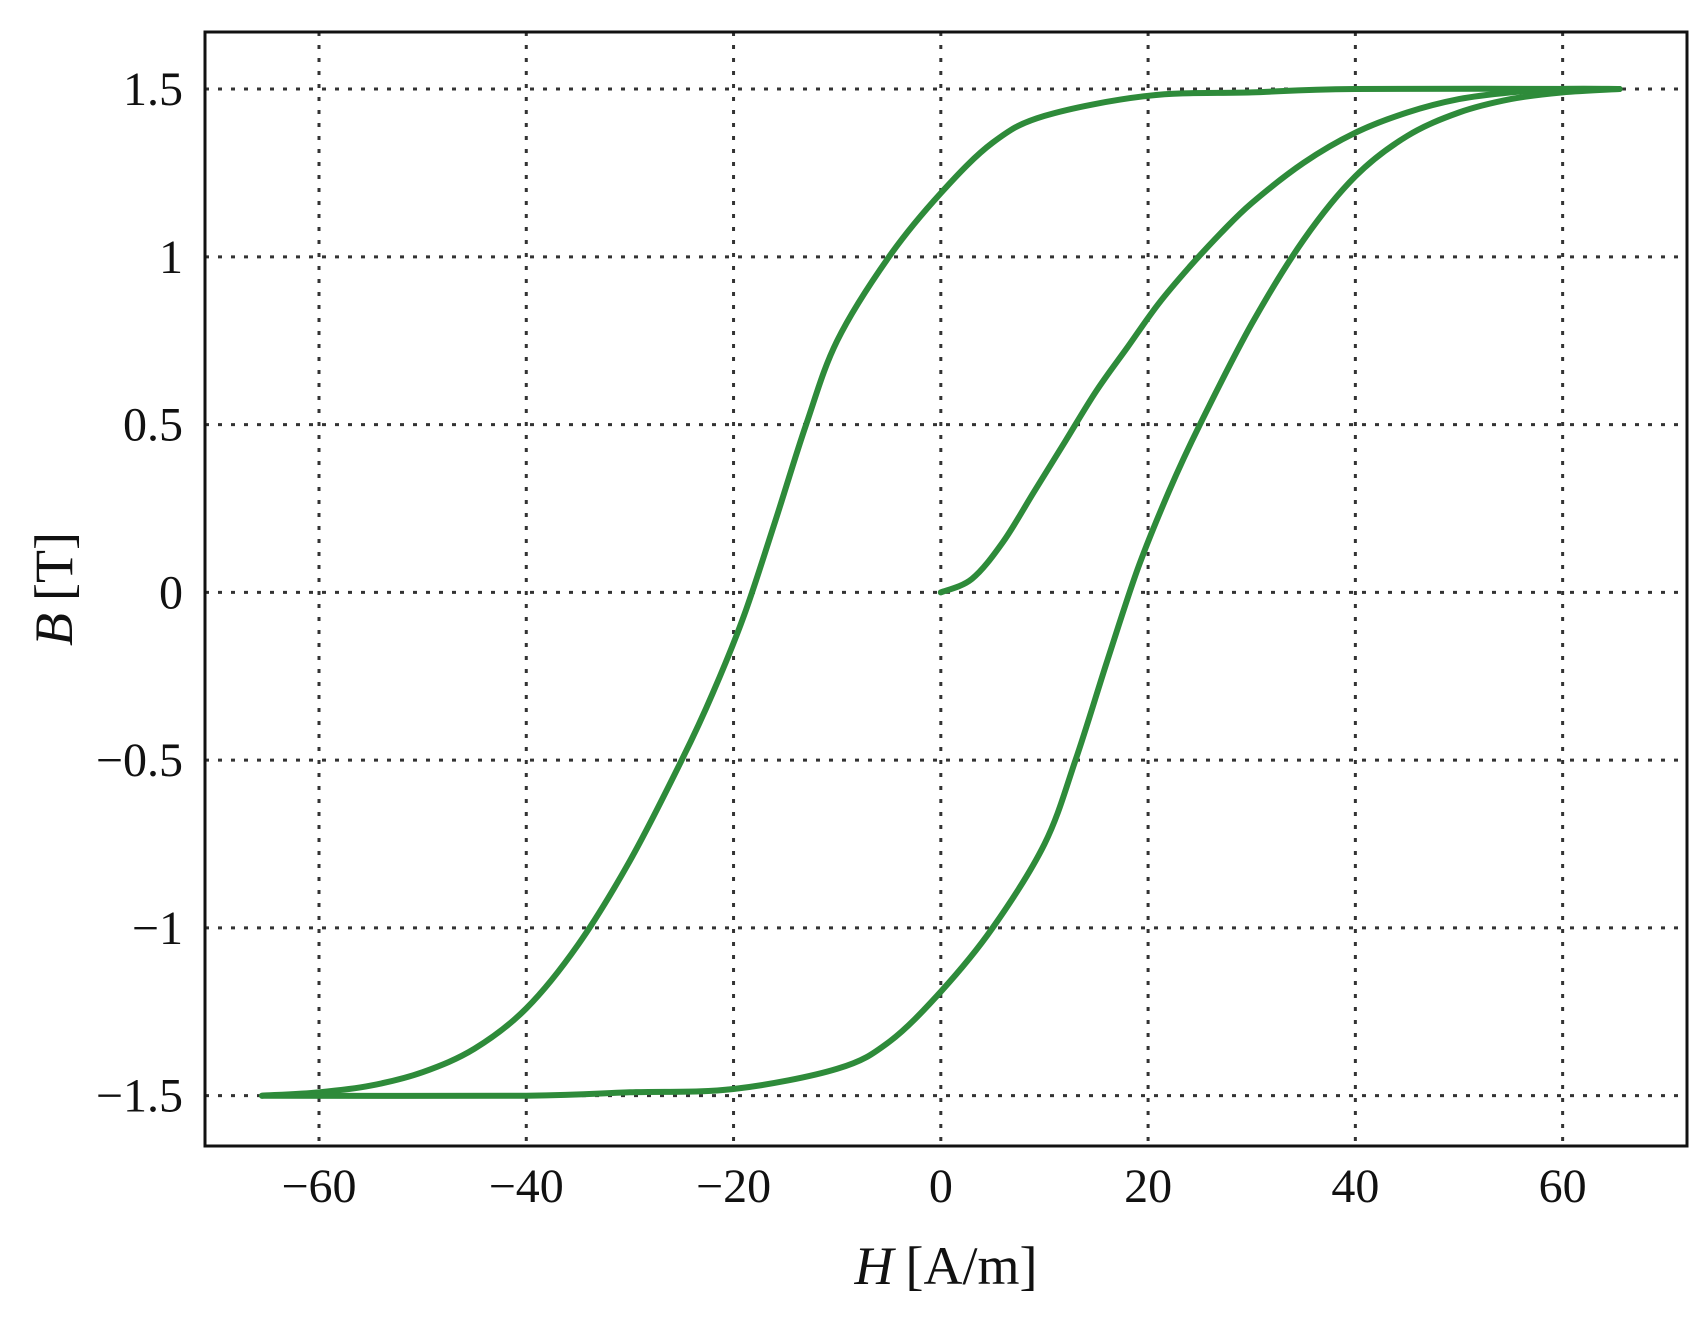  Describe the element at coordinates (972, 1266) in the screenshot. I see `x-axis-label-unit: [A/m]` at that location.